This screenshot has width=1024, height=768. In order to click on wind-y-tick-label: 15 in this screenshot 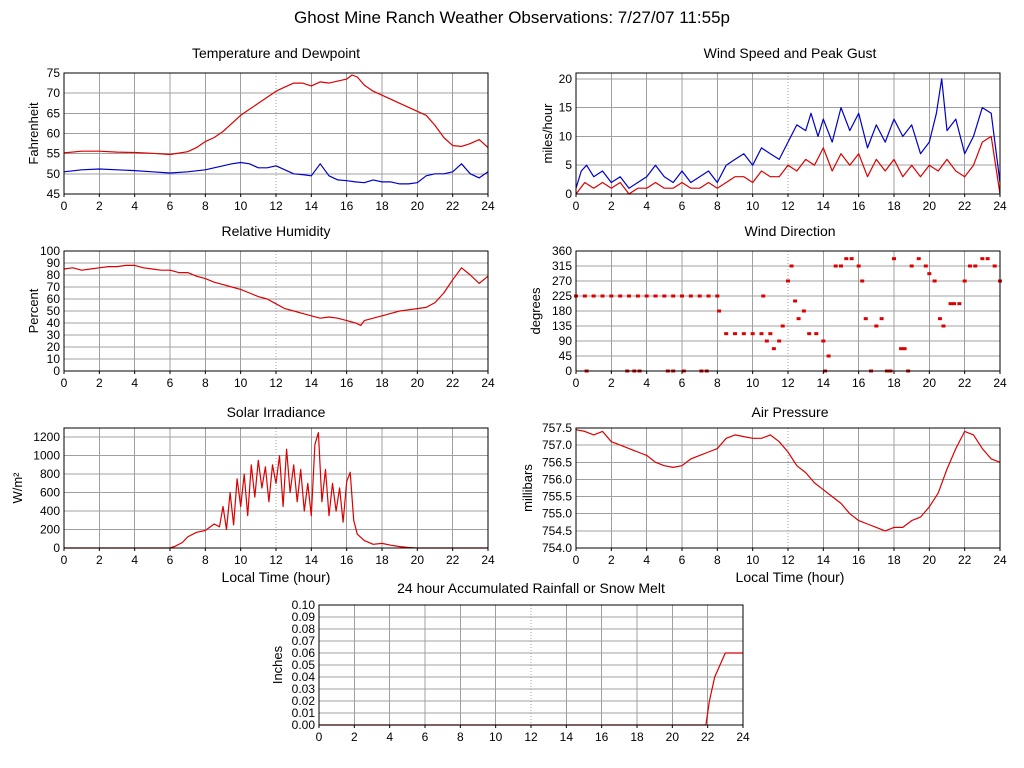, I will do `click(566, 108)`.